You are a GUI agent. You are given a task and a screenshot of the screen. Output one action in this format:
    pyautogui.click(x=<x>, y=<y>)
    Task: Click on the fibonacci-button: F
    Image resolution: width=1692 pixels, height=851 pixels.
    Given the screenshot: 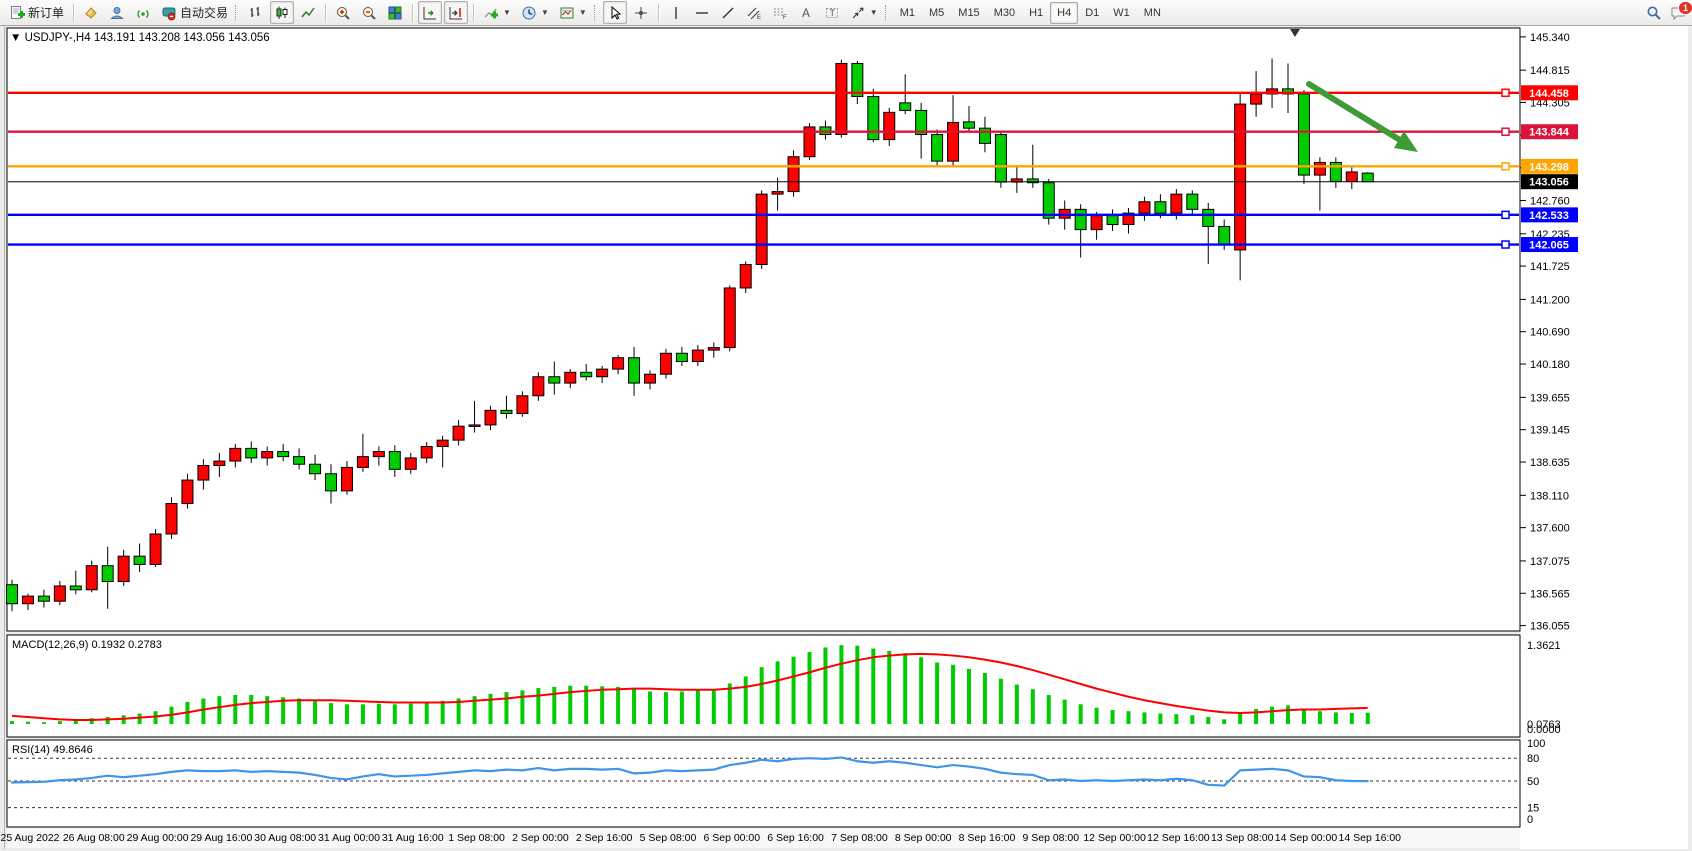 What is the action you would take?
    pyautogui.click(x=780, y=12)
    